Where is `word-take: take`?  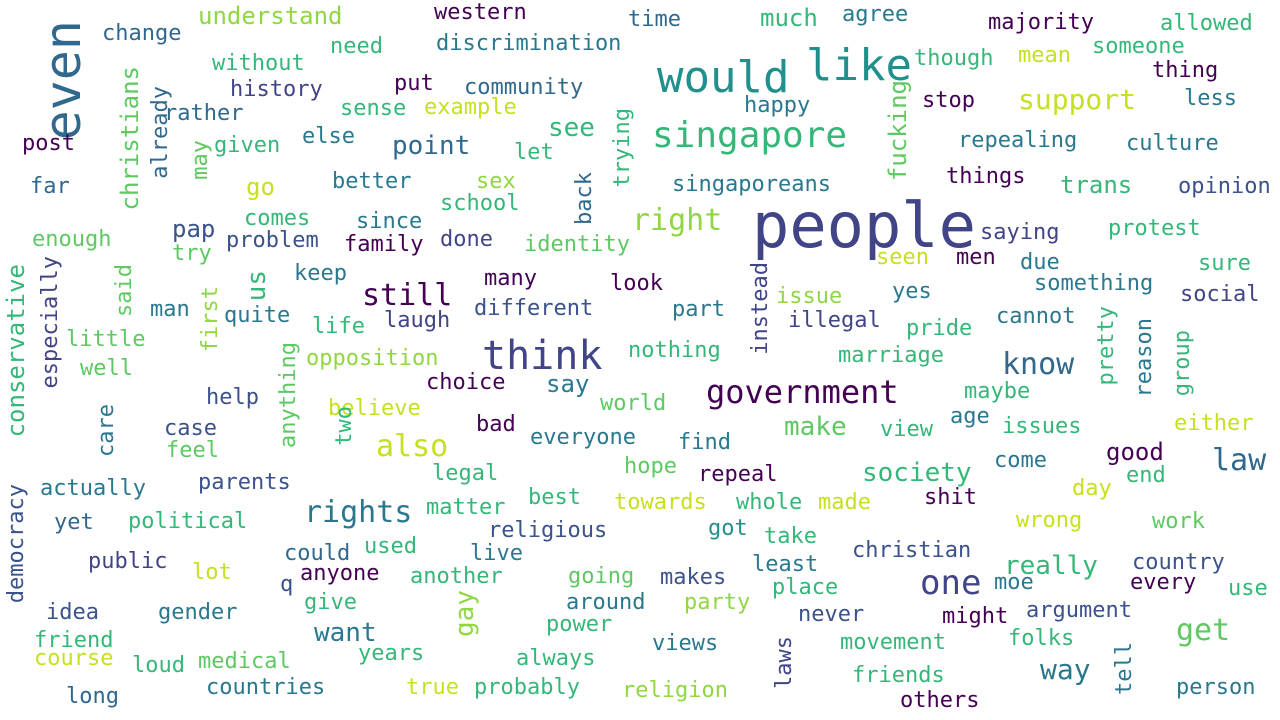
word-take: take is located at coordinates (790, 536).